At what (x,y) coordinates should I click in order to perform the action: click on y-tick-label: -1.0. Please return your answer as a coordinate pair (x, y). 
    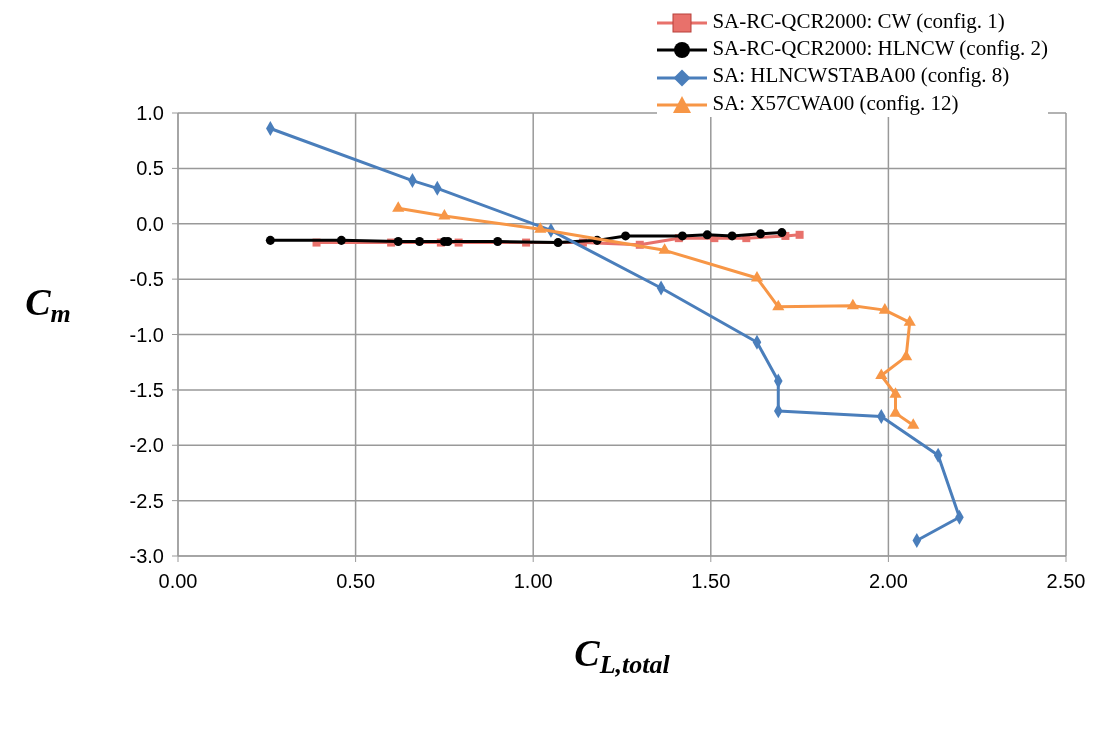
    Looking at the image, I should click on (146, 334).